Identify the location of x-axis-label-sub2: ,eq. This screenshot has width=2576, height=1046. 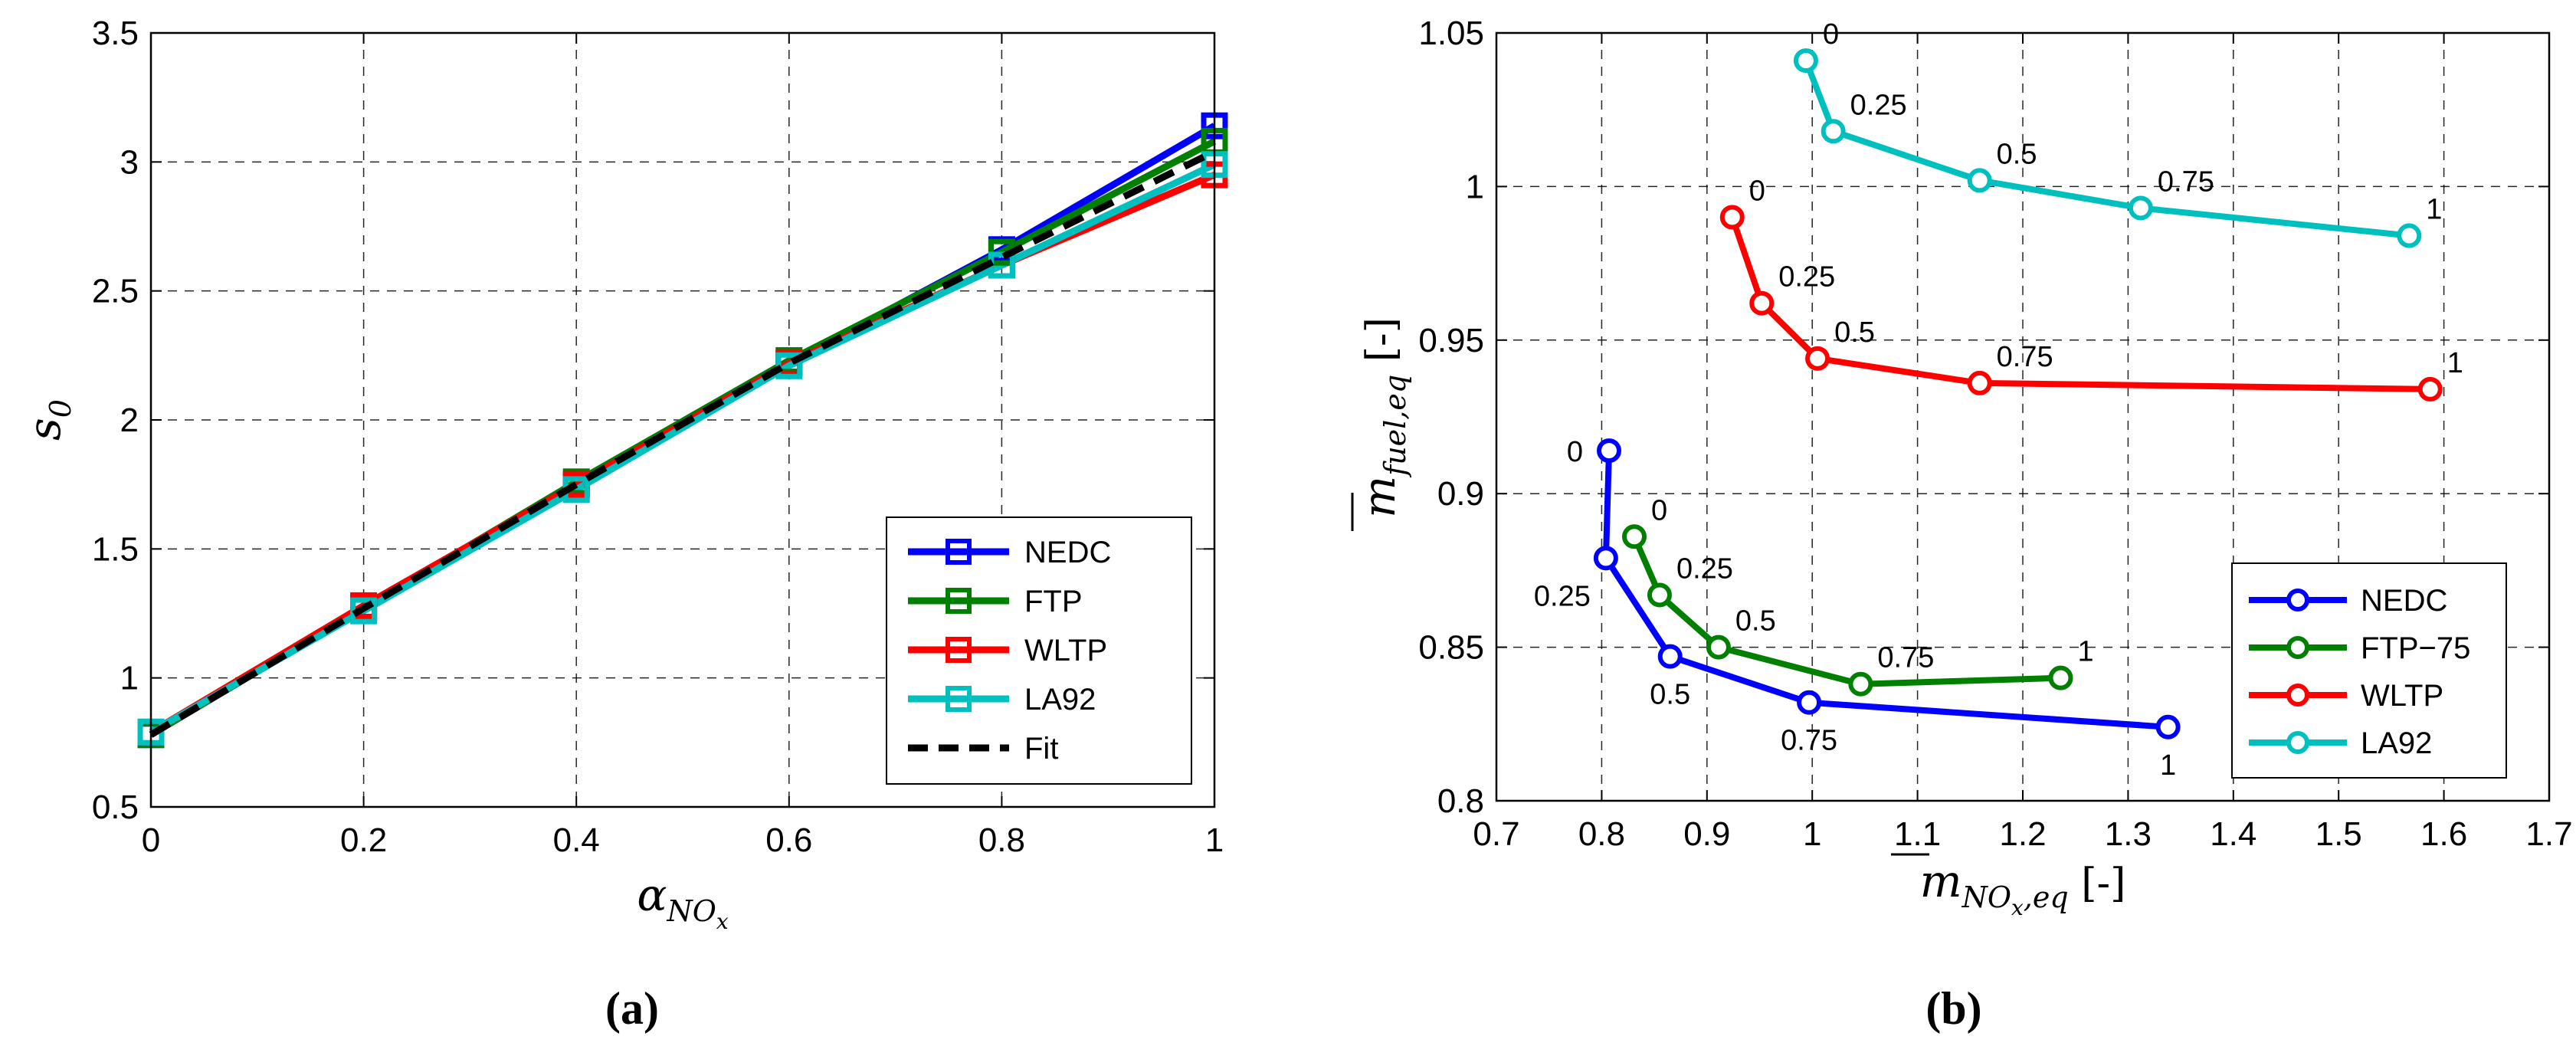
(2047, 897).